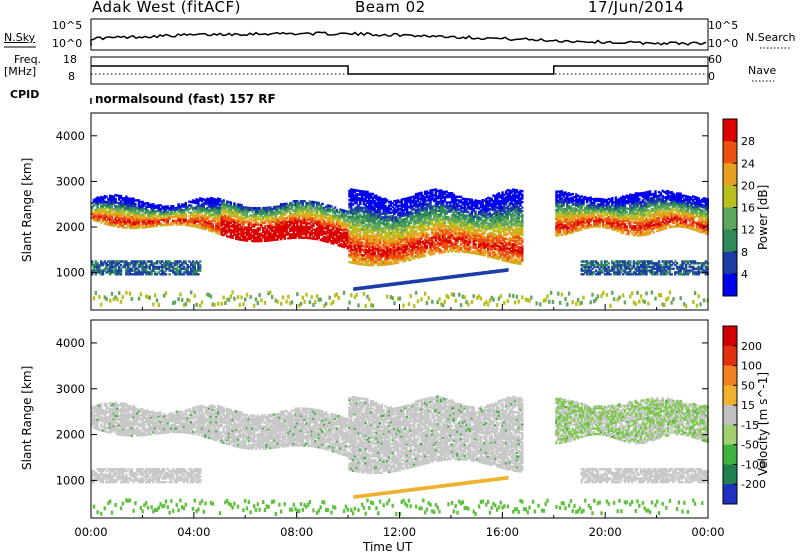 This screenshot has width=800, height=554. Describe the element at coordinates (748, 385) in the screenshot. I see `velocity-colorbar-label: 50` at that location.